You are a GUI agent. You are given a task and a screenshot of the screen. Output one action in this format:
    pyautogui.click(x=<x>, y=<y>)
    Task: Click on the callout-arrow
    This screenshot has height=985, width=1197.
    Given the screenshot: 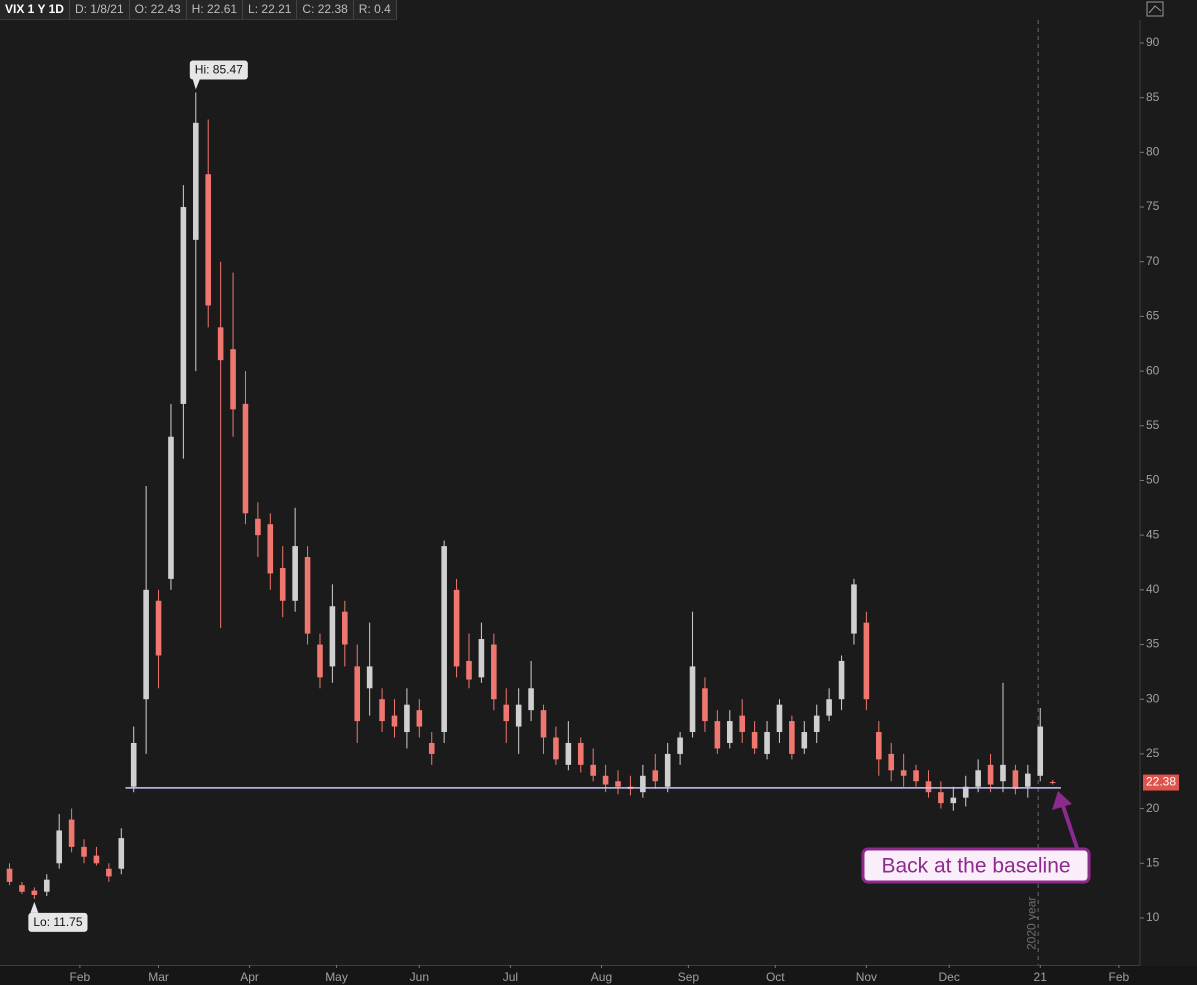 What is the action you would take?
    pyautogui.click(x=1070, y=827)
    